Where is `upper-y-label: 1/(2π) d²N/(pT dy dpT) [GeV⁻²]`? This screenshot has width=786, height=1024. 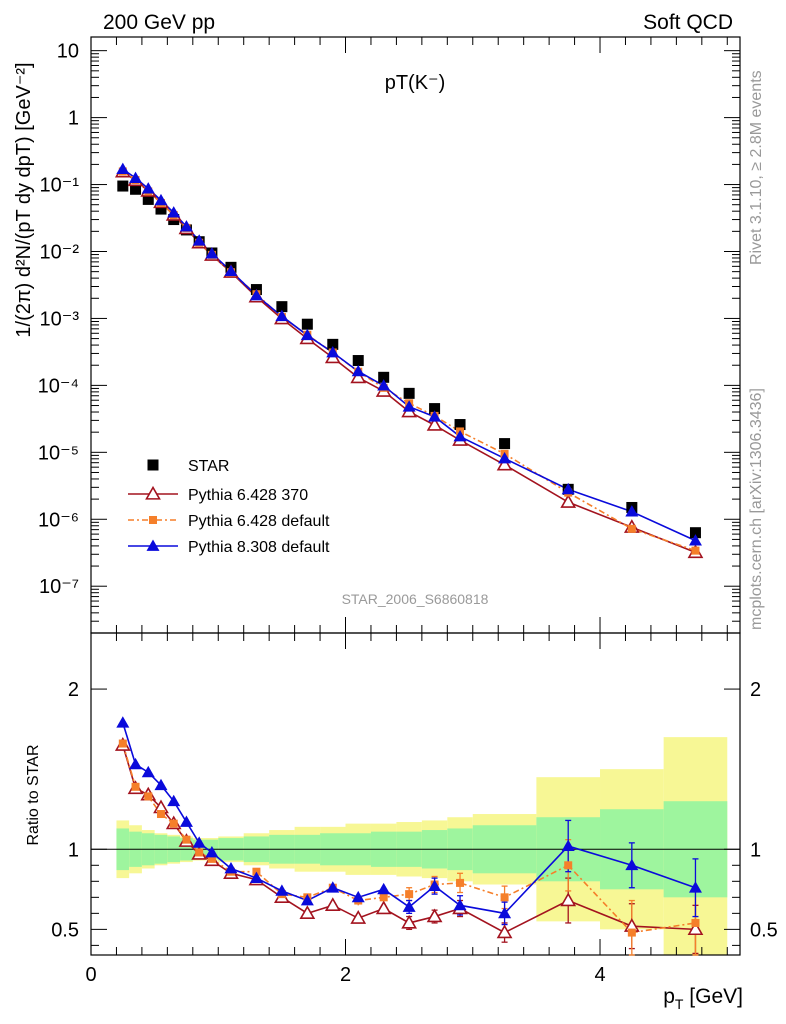
upper-y-label: 1/(2π) d²N/(pT dy dpT) [GeV⁻²] is located at coordinates (24, 199).